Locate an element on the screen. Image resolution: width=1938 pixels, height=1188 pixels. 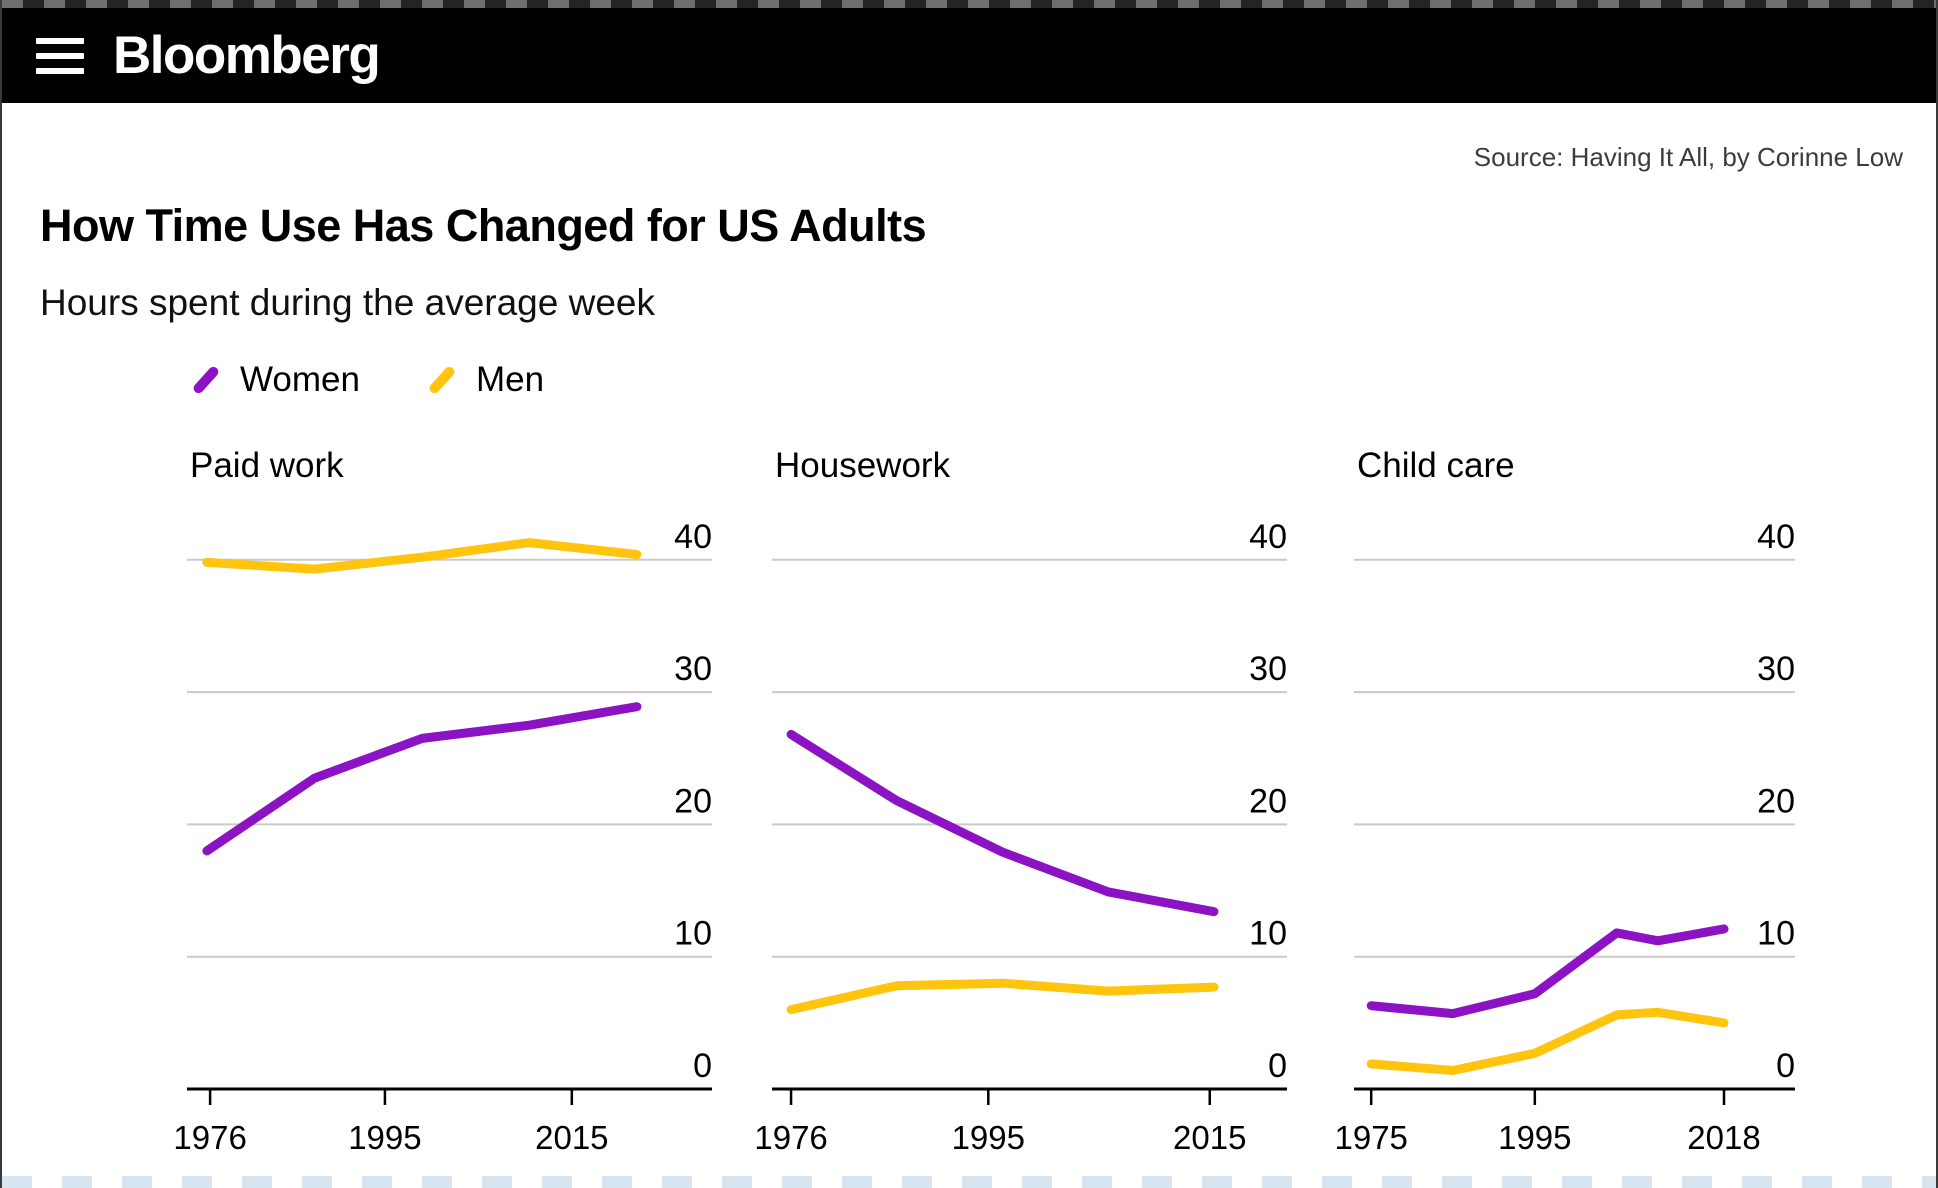
child-care-chart: 0 10 20 30 40 1975 1995 2018 is located at coordinates (1564, 837).